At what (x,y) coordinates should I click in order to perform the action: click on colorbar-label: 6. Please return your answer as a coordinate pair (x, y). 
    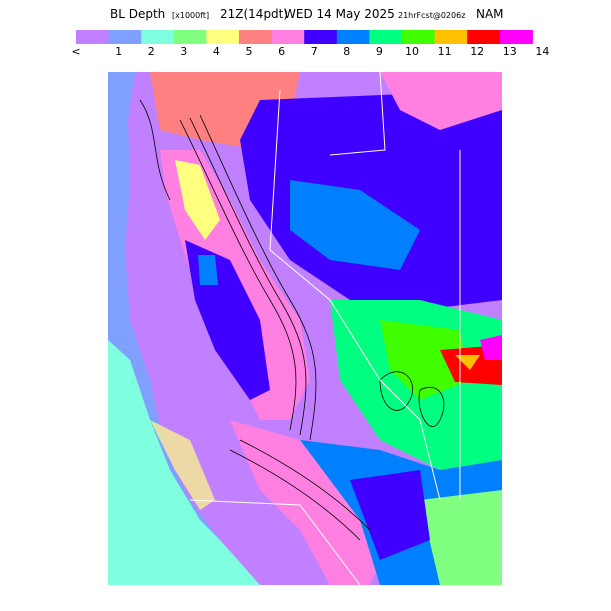
    Looking at the image, I should click on (281, 51).